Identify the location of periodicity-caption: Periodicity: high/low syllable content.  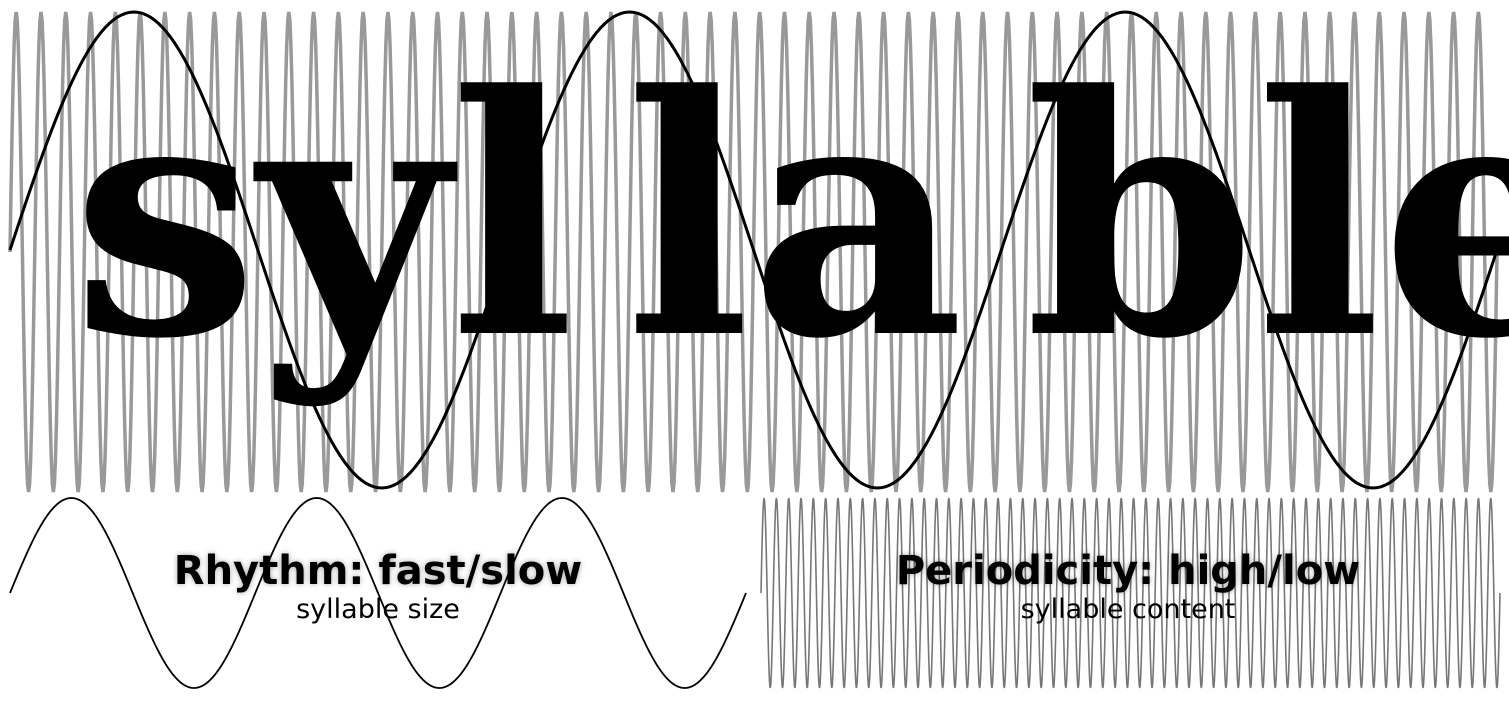
(1128, 587).